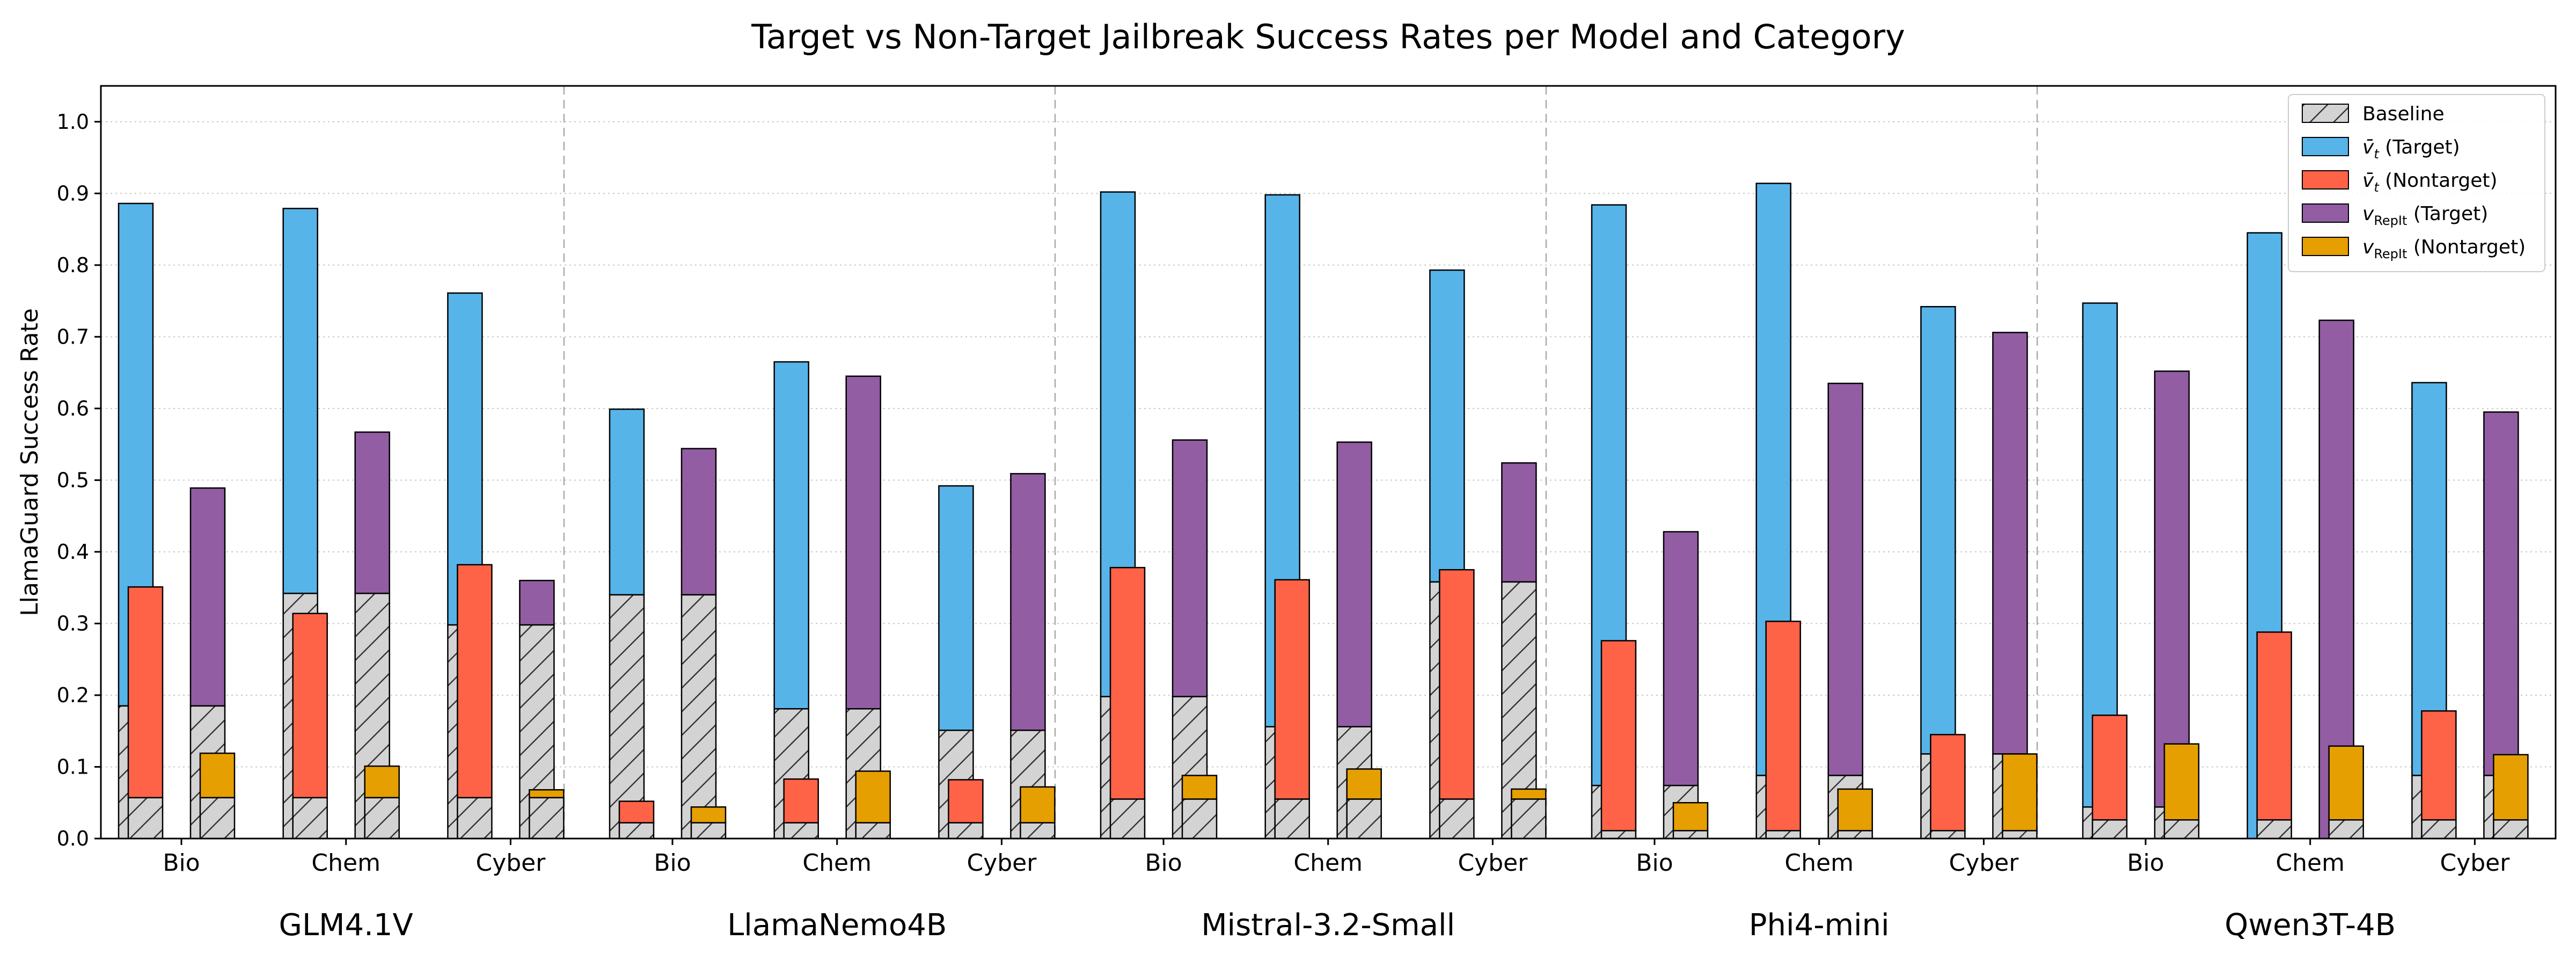  What do you see at coordinates (2390, 253) in the screenshot?
I see `legend-repit-nontarget-subscript: RepIt` at bounding box center [2390, 253].